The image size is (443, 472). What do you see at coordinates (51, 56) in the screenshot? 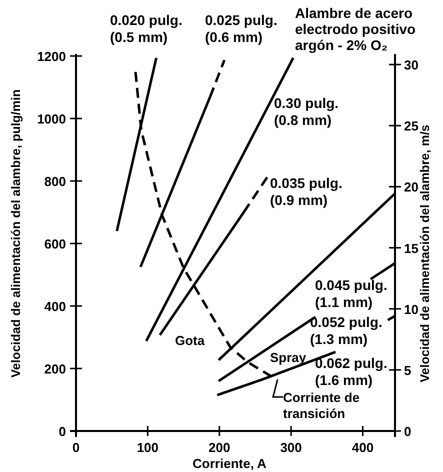
I see `y-tick-label: 1200` at bounding box center [51, 56].